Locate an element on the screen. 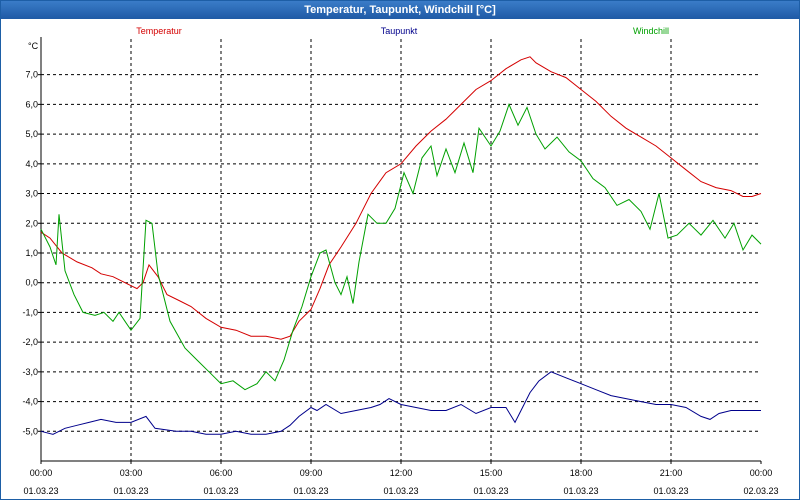 The image size is (800, 500). x-tick-time-label: 15:00 is located at coordinates (491, 473).